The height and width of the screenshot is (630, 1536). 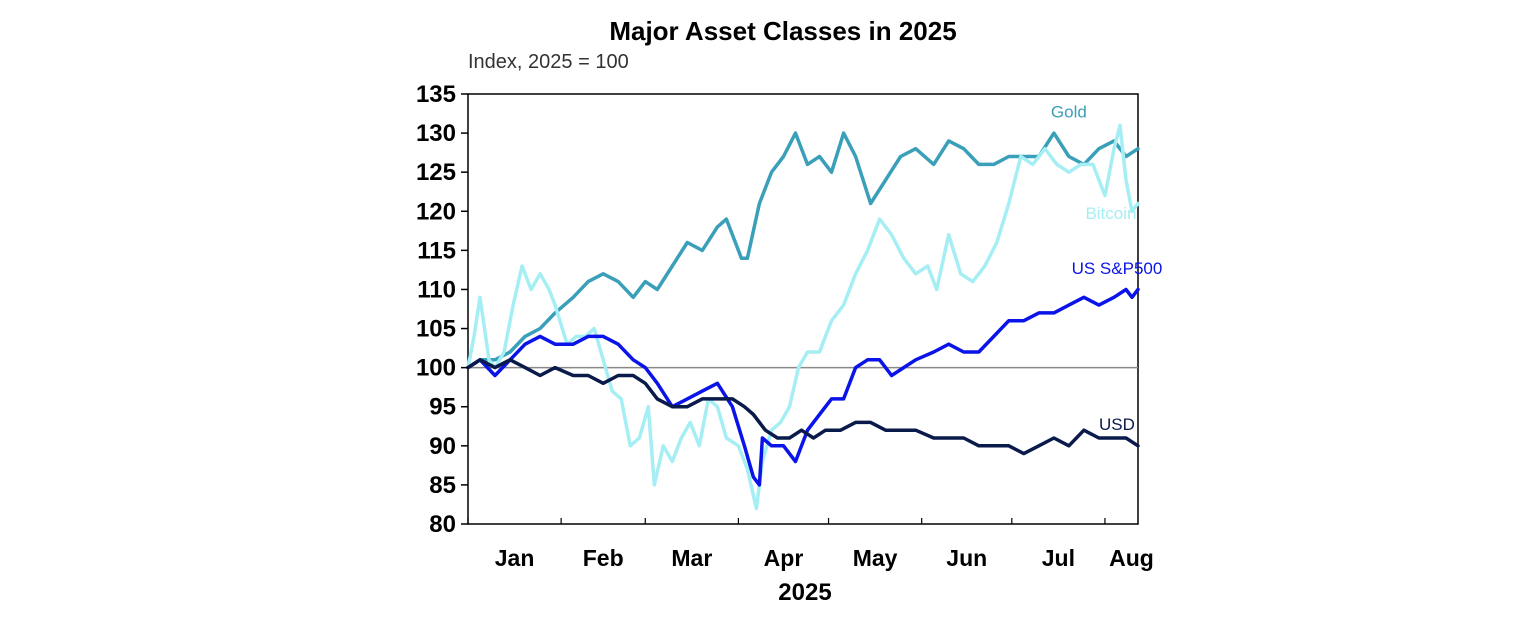 I want to click on x-tick-label: Apr, so click(x=784, y=558).